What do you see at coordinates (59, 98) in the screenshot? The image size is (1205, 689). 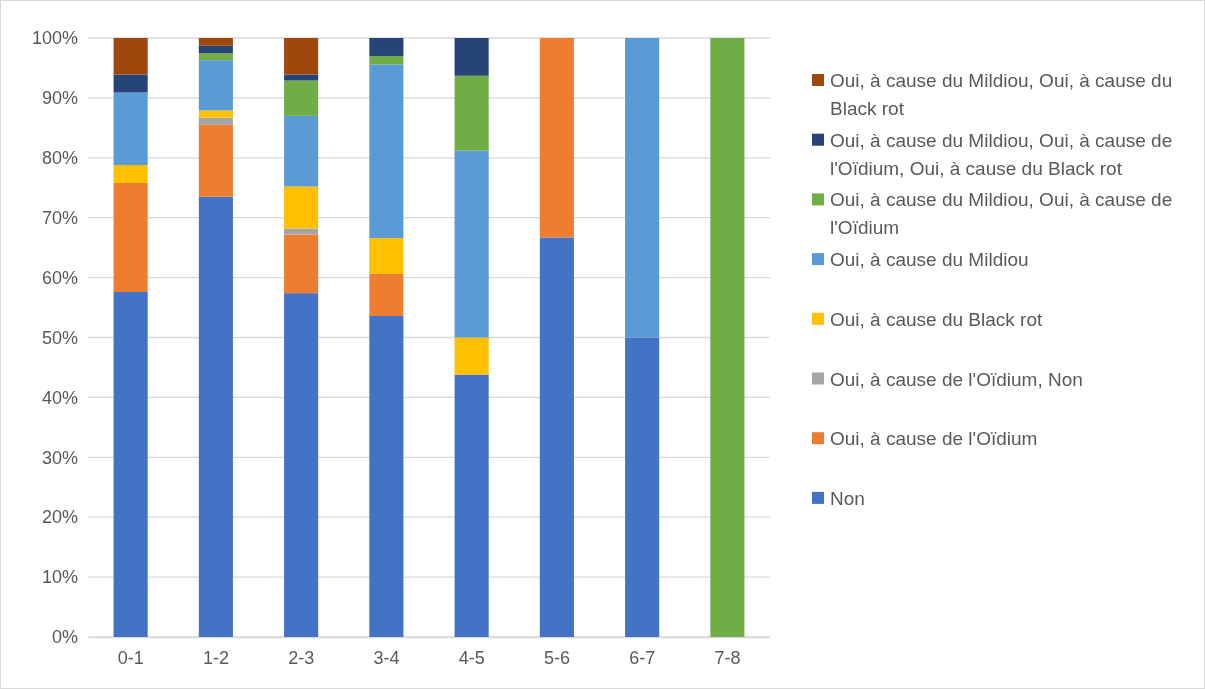 I see `y-tick-label: 90%` at bounding box center [59, 98].